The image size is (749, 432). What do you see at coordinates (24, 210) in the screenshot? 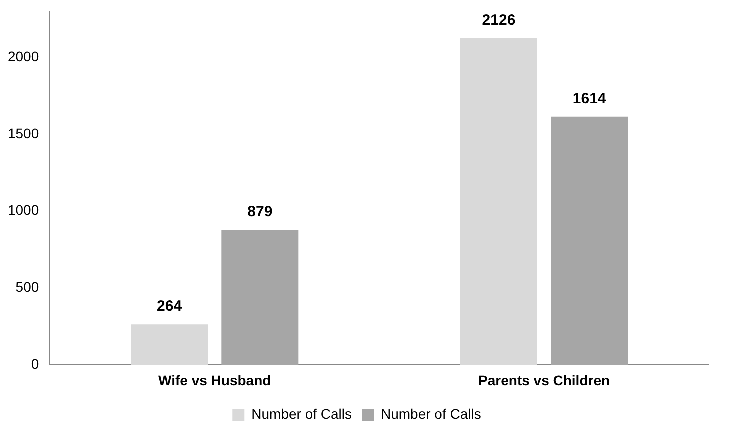
I see `y-tick-label: 1000` at bounding box center [24, 210].